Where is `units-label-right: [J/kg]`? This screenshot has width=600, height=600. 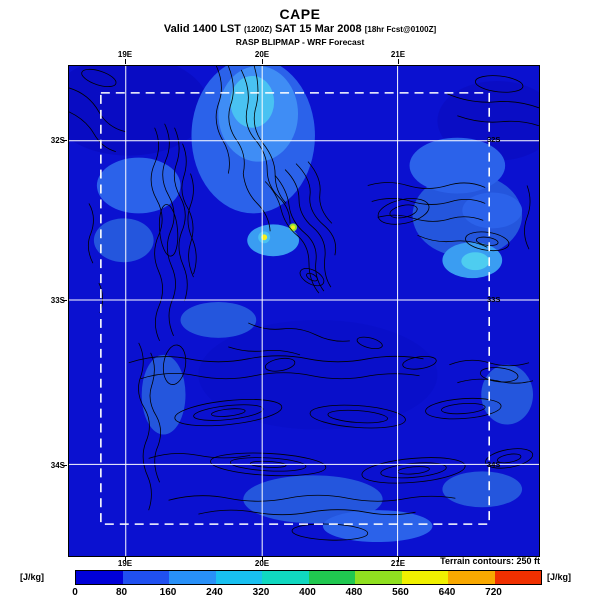
units-label-right: [J/kg] is located at coordinates (559, 577).